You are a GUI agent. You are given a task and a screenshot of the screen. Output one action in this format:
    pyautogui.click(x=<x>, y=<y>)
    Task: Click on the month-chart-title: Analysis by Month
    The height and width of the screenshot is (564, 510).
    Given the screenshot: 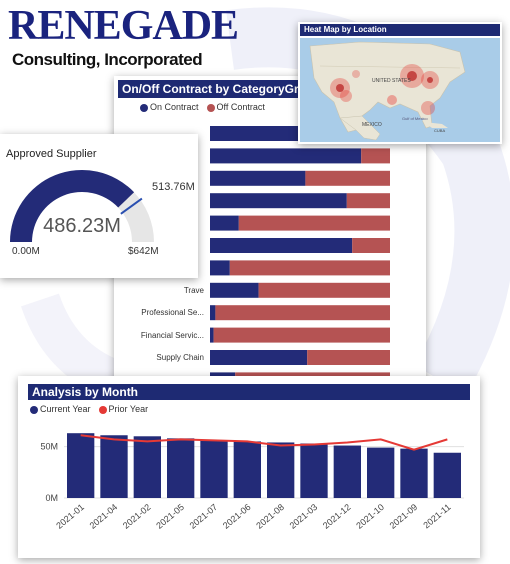 What is the action you would take?
    pyautogui.click(x=249, y=392)
    